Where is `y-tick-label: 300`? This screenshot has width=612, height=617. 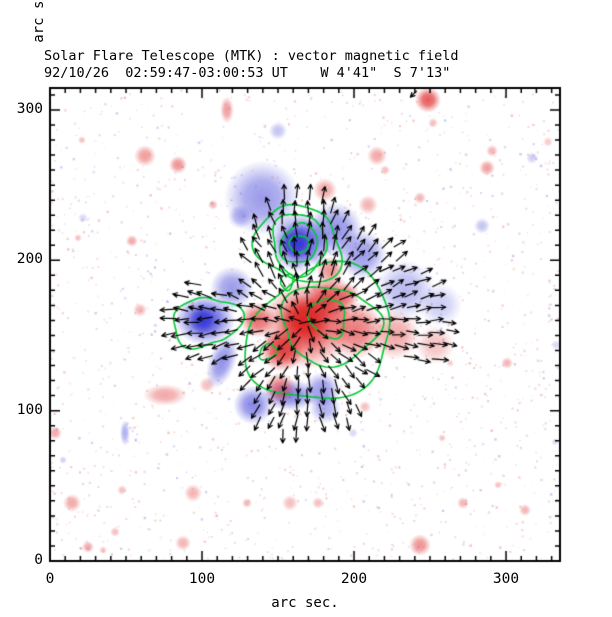 y-tick-label: 300 is located at coordinates (29, 108).